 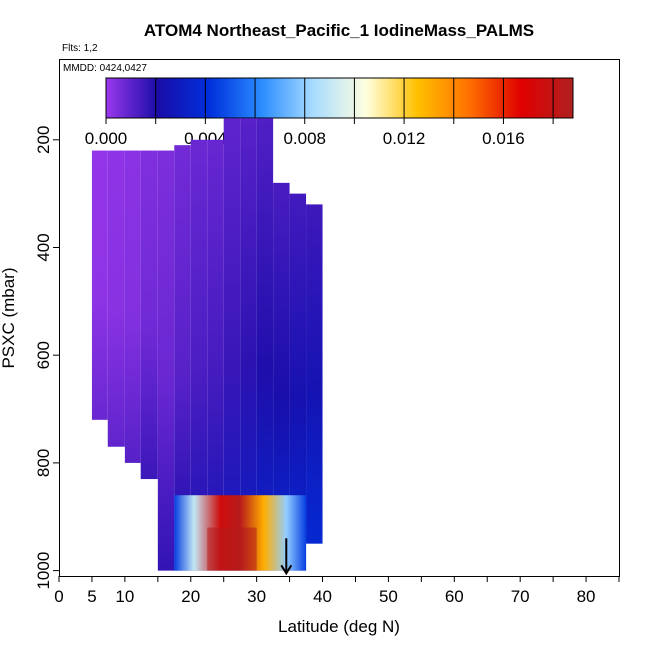 What do you see at coordinates (339, 626) in the screenshot?
I see `x-axis-label: Latitude (deg N)` at bounding box center [339, 626].